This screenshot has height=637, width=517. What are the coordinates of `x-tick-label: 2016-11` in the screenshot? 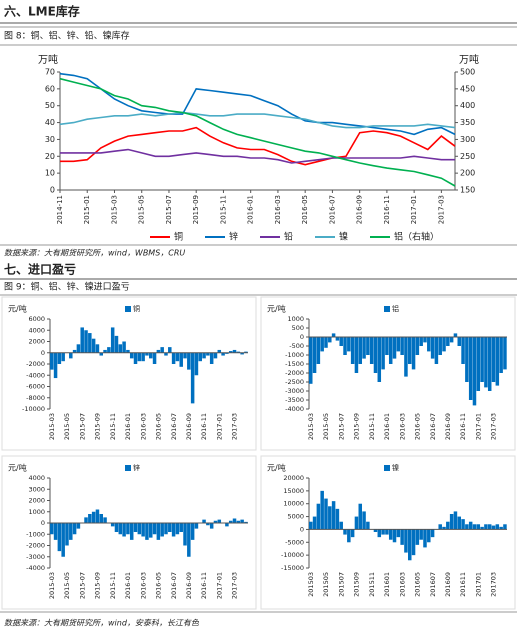 It's located at (204, 585).